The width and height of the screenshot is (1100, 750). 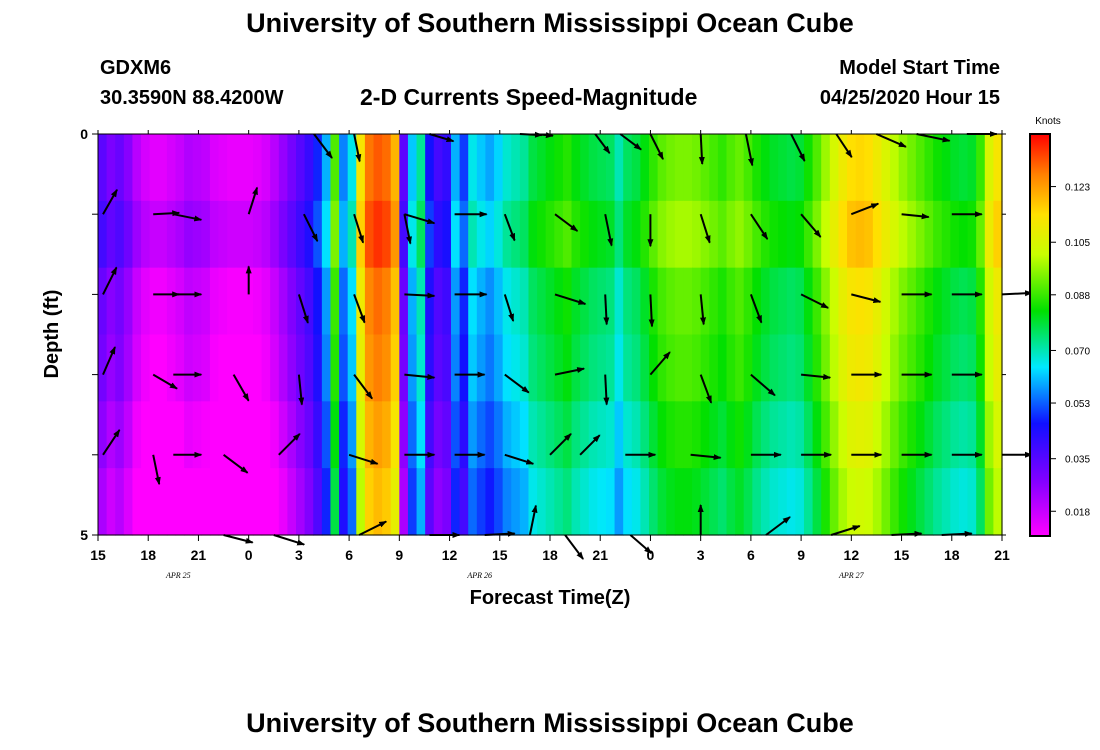 I want to click on x-tick-label: 18, so click(x=148, y=555).